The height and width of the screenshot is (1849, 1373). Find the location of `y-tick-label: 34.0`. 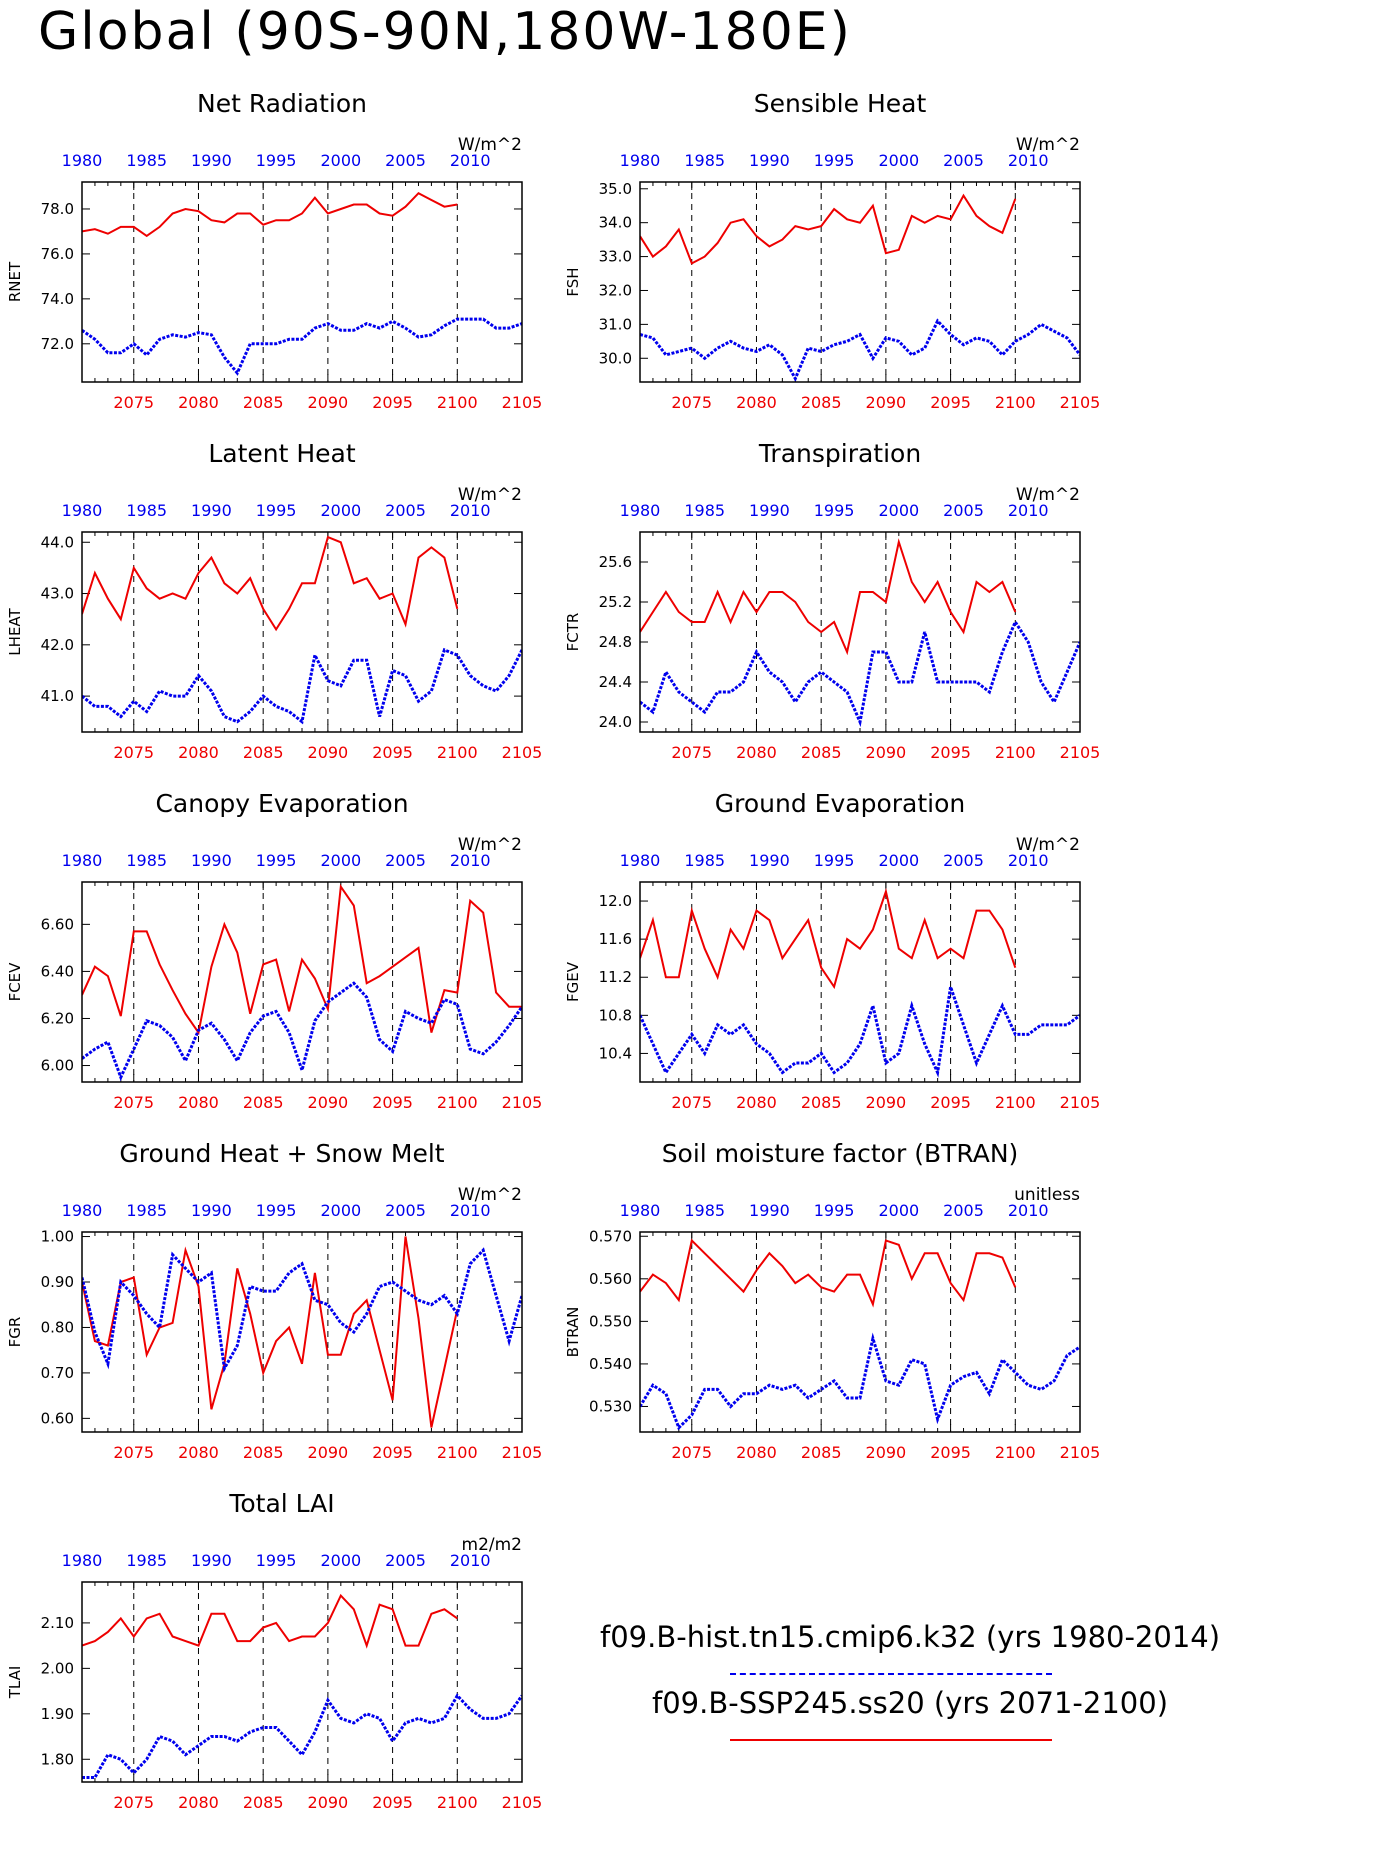

y-tick-label: 34.0 is located at coordinates (615, 223).